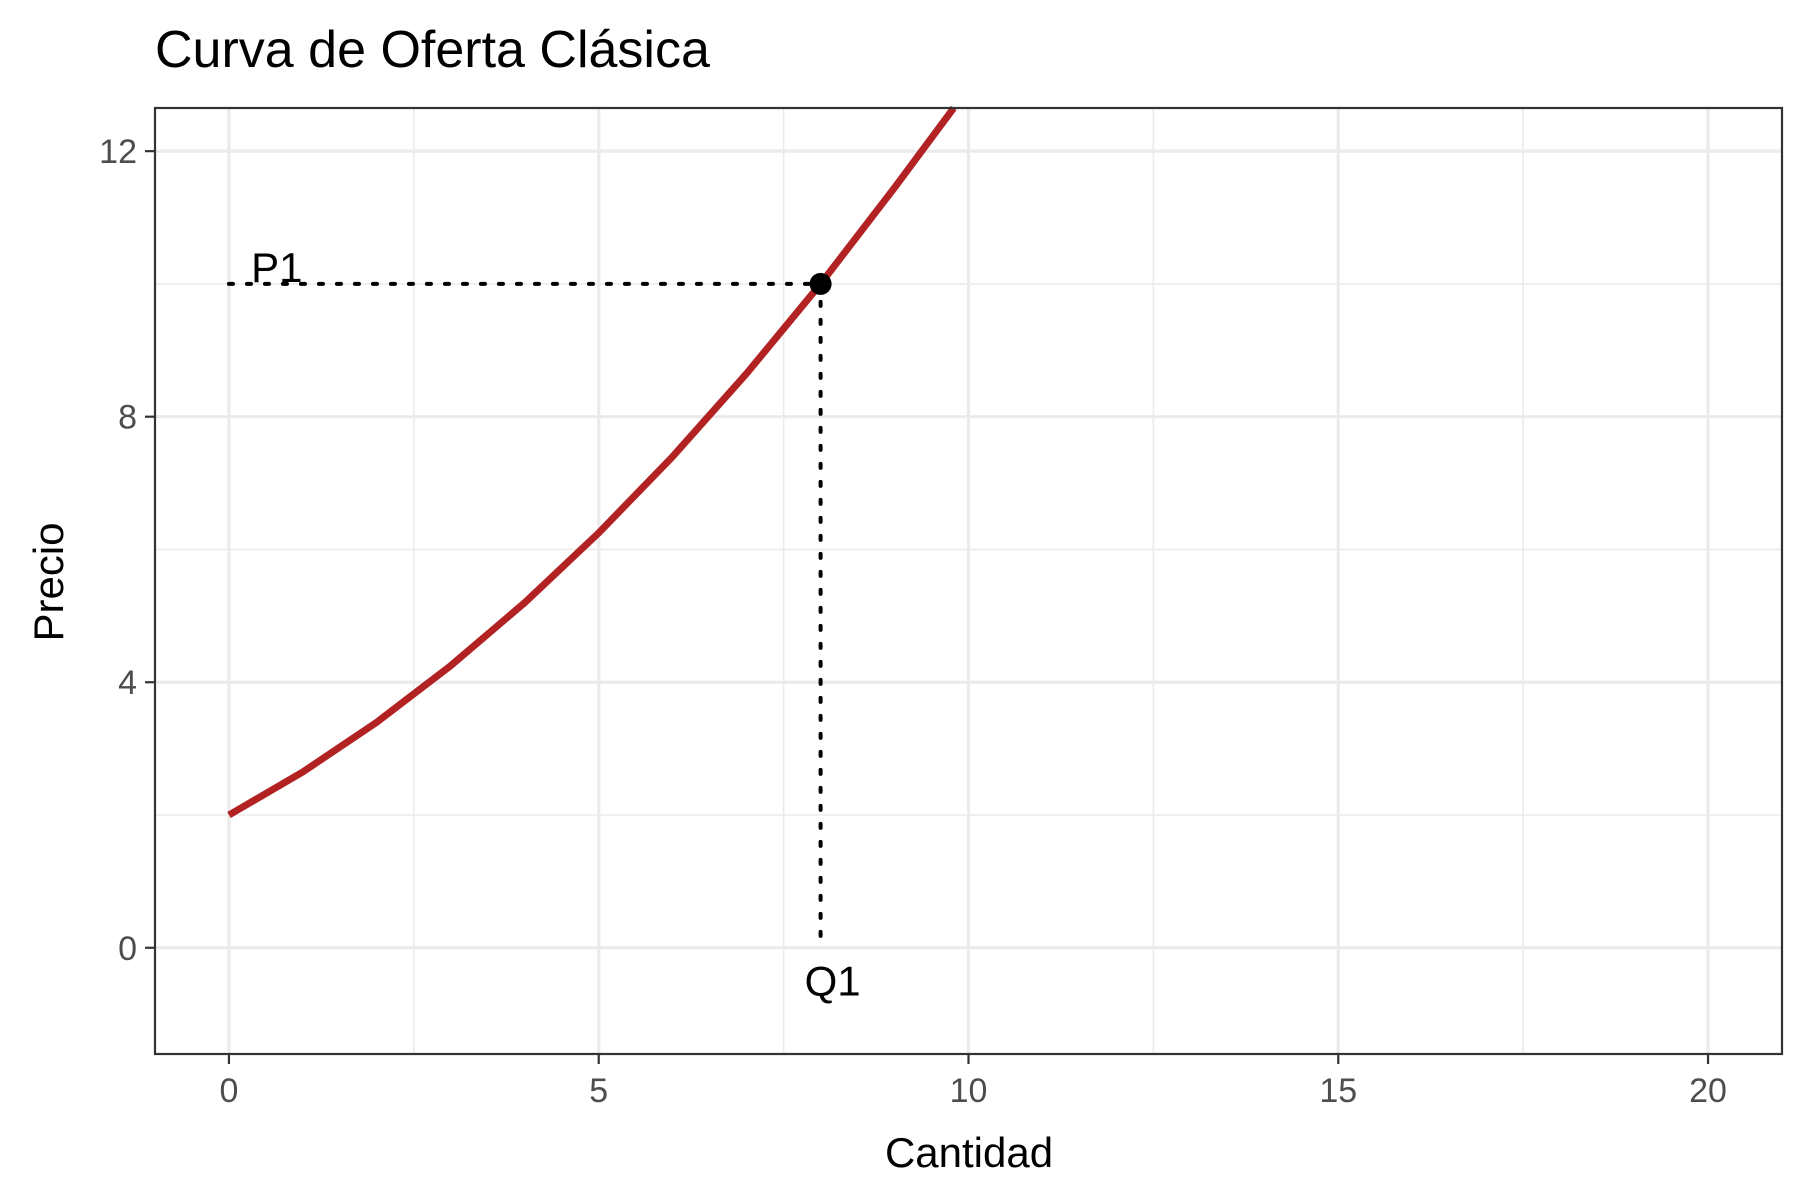  Describe the element at coordinates (228, 1091) in the screenshot. I see `x-tick-label: 0` at that location.